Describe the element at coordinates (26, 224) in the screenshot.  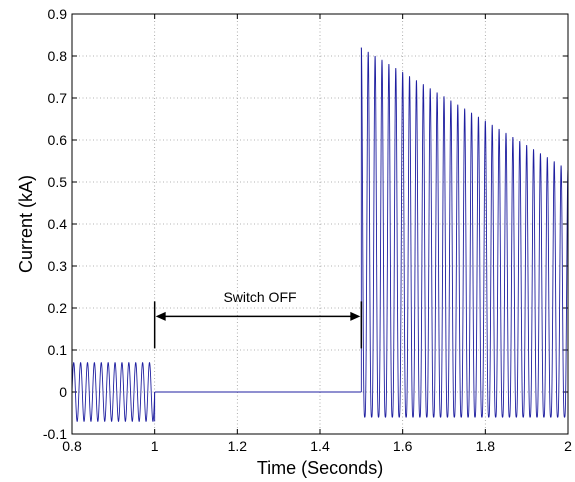
I see `y-axis-label: Current (kA)` at that location.